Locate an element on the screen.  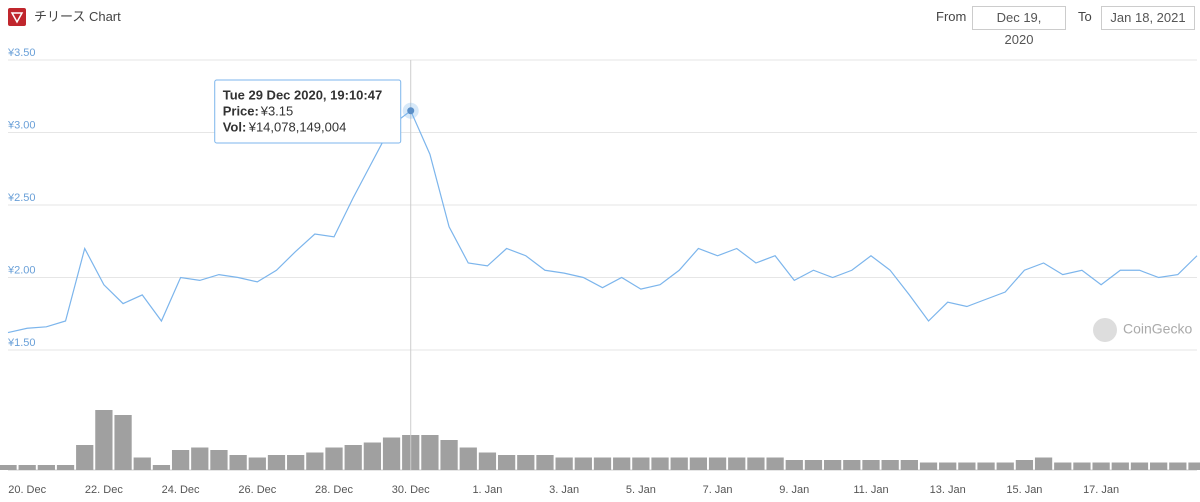
from-date: Dec 19, 2020 is located at coordinates (1019, 26).